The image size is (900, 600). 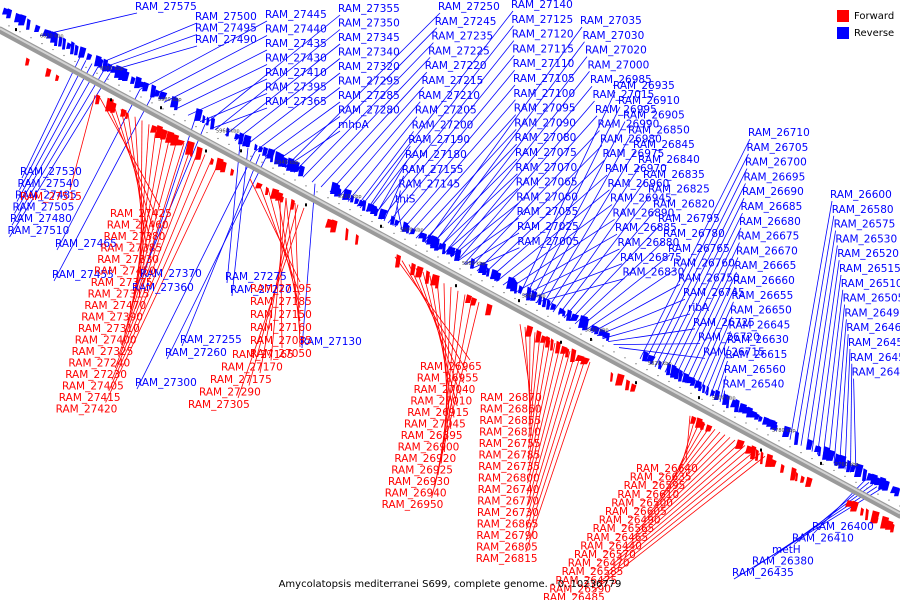 What do you see at coordinates (462, 37) in the screenshot?
I see `gene-label: RAM_27235` at bounding box center [462, 37].